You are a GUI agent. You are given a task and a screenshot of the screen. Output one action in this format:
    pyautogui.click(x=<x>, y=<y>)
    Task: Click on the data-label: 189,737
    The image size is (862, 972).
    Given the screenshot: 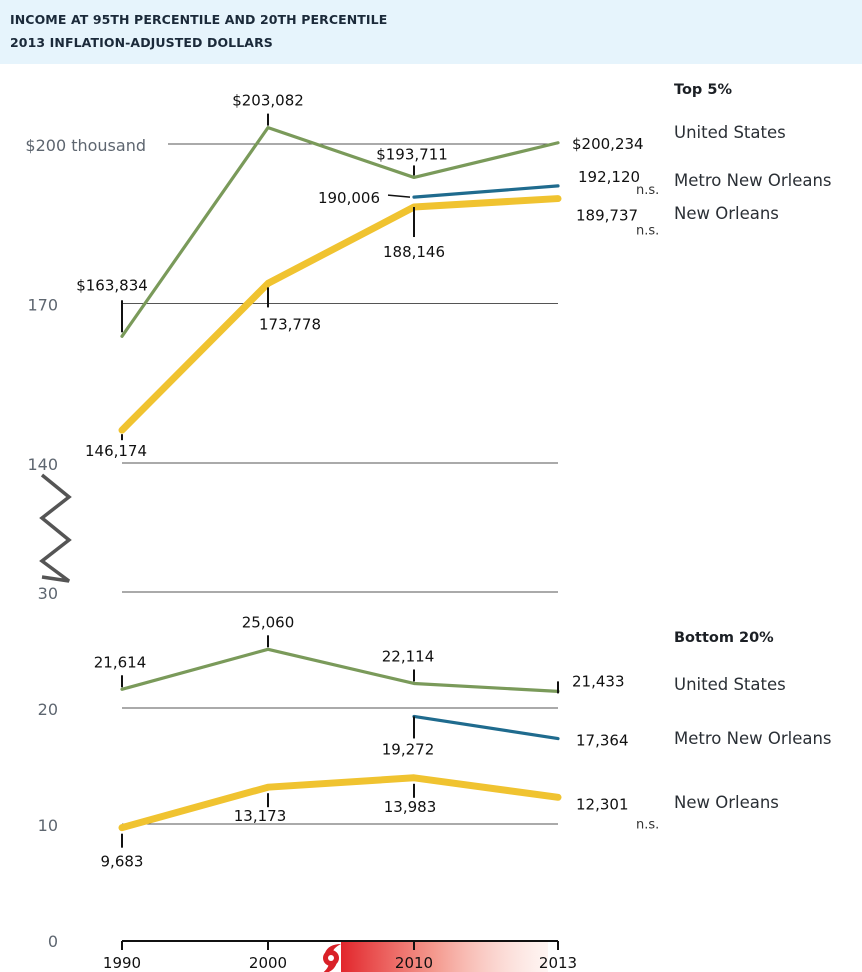 What is the action you would take?
    pyautogui.click(x=607, y=216)
    